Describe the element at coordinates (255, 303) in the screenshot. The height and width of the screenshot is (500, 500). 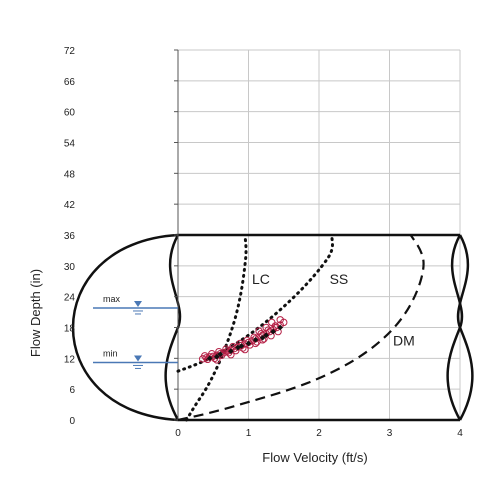
I see `curve-ss` at that location.